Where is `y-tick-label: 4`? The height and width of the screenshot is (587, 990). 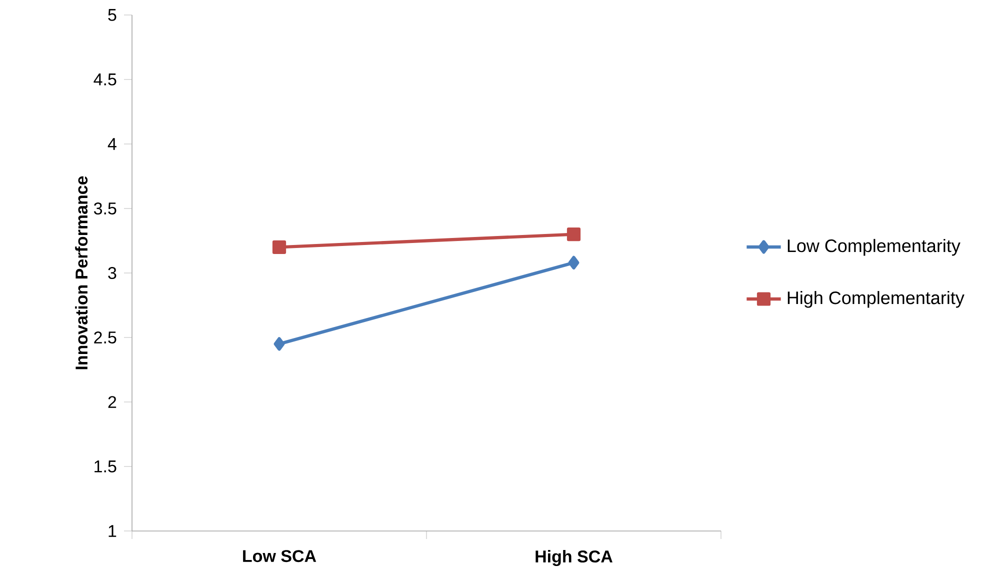
y-tick-label: 4 is located at coordinates (112, 144).